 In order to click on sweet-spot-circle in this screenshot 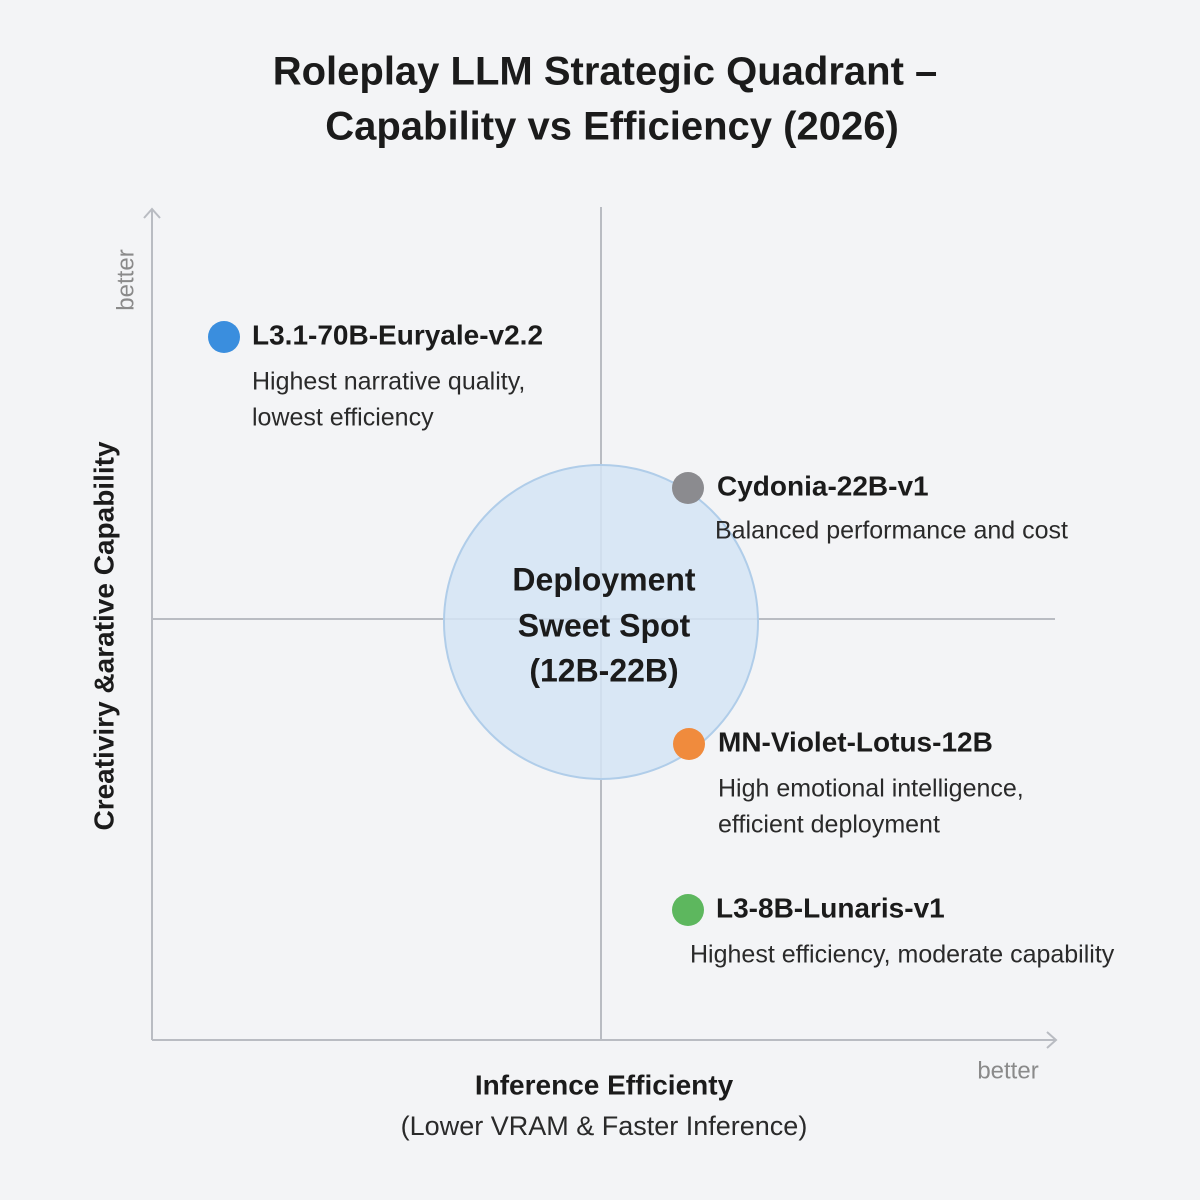, I will do `click(601, 622)`.